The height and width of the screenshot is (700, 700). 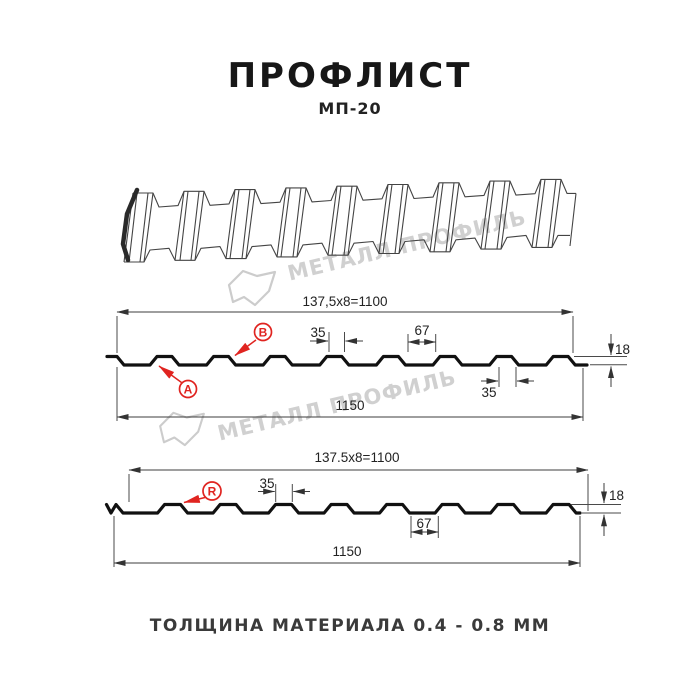 I want to click on dim-height-bottom: 18, so click(x=616, y=495).